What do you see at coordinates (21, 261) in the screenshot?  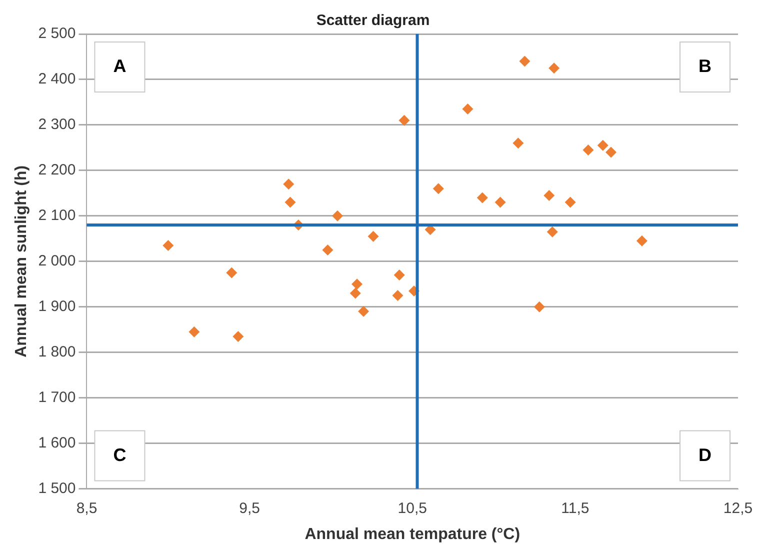 I see `y-axis-title: Annual mean sunlight (h)` at bounding box center [21, 261].